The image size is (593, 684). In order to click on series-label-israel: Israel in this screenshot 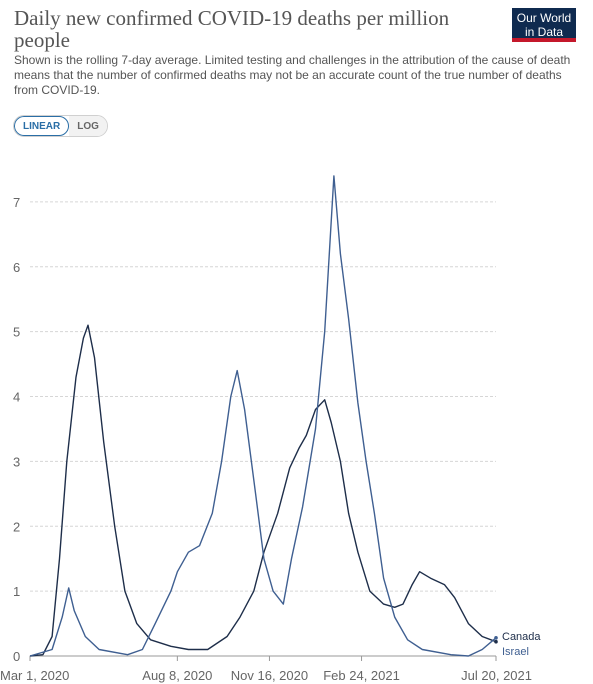, I will do `click(515, 652)`.